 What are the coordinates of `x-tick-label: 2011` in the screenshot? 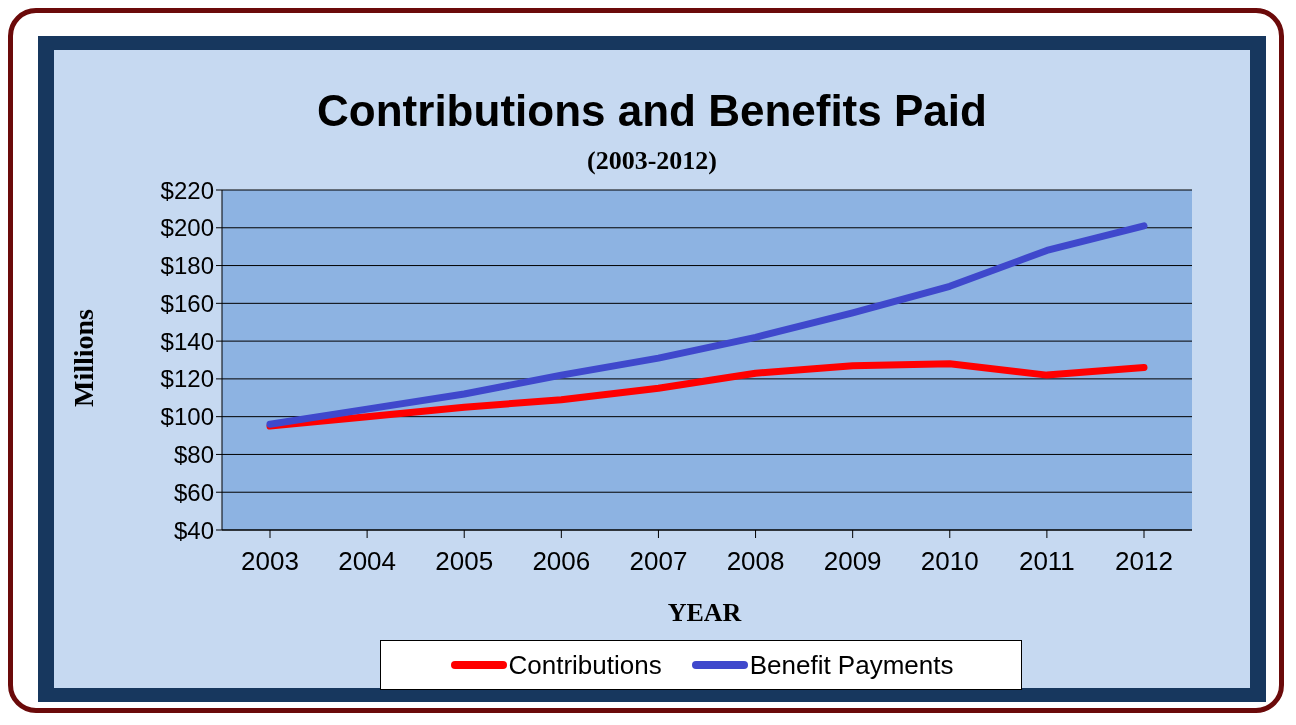 It's located at (1046, 561).